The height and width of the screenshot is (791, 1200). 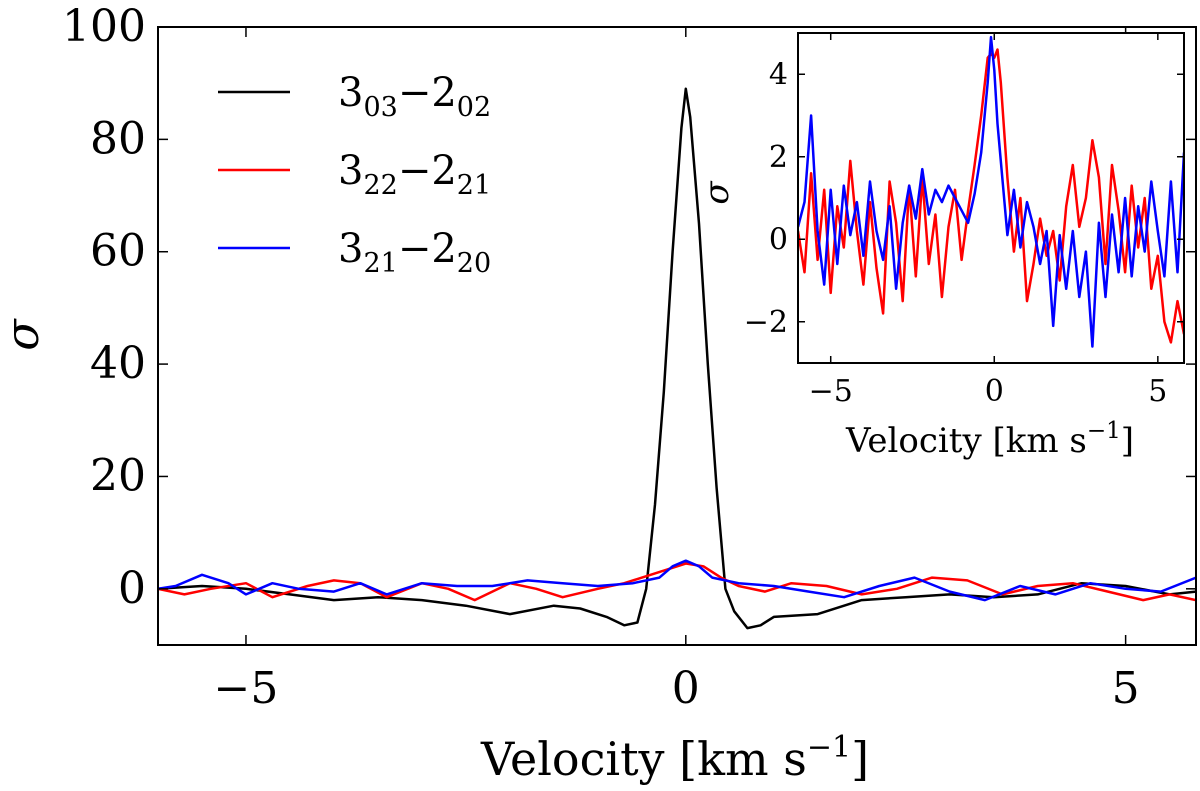 I want to click on inset-x-ticks: −5 0 5, so click(x=988, y=221).